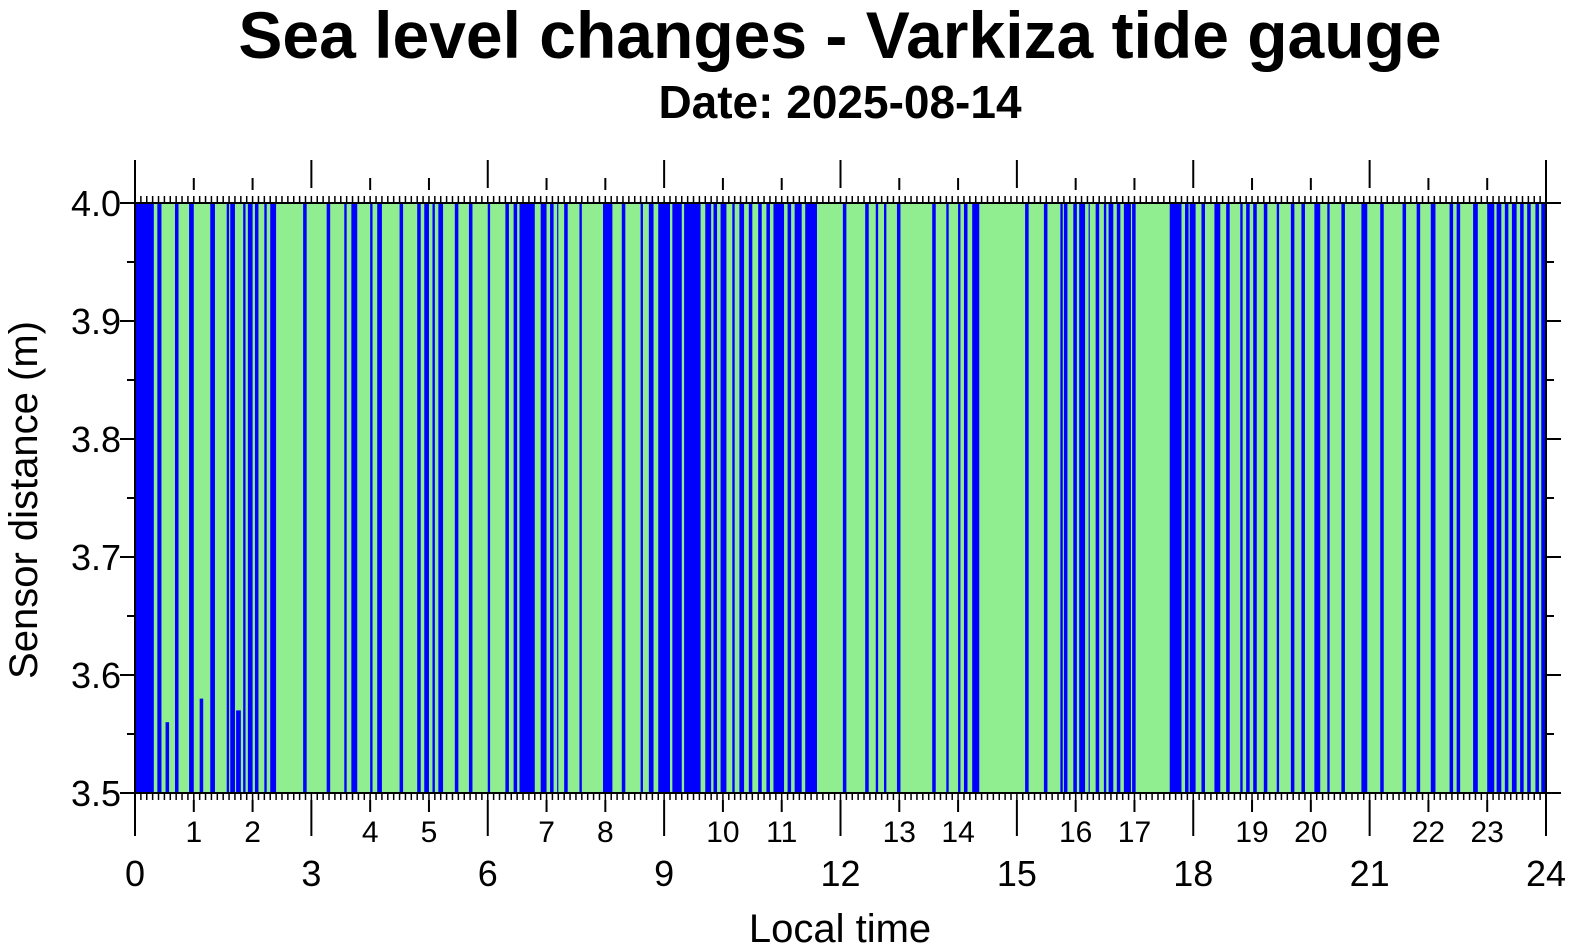 Image resolution: width=1577 pixels, height=950 pixels. I want to click on x-major-tick-label: 15, so click(1017, 873).